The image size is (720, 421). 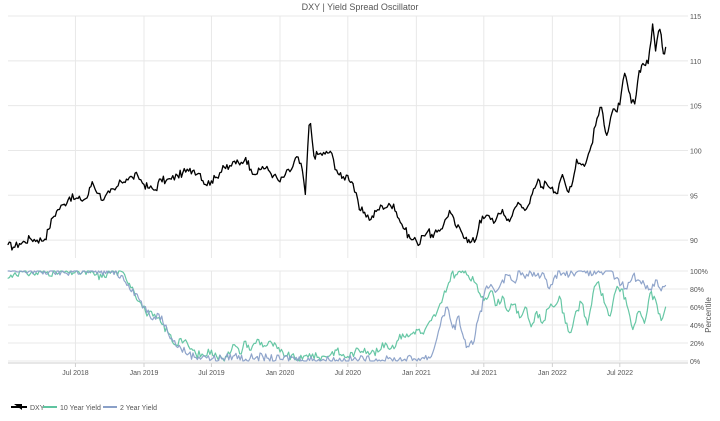 What do you see at coordinates (552, 373) in the screenshot?
I see `x-tick-label-jan-2022: Jan 2022` at bounding box center [552, 373].